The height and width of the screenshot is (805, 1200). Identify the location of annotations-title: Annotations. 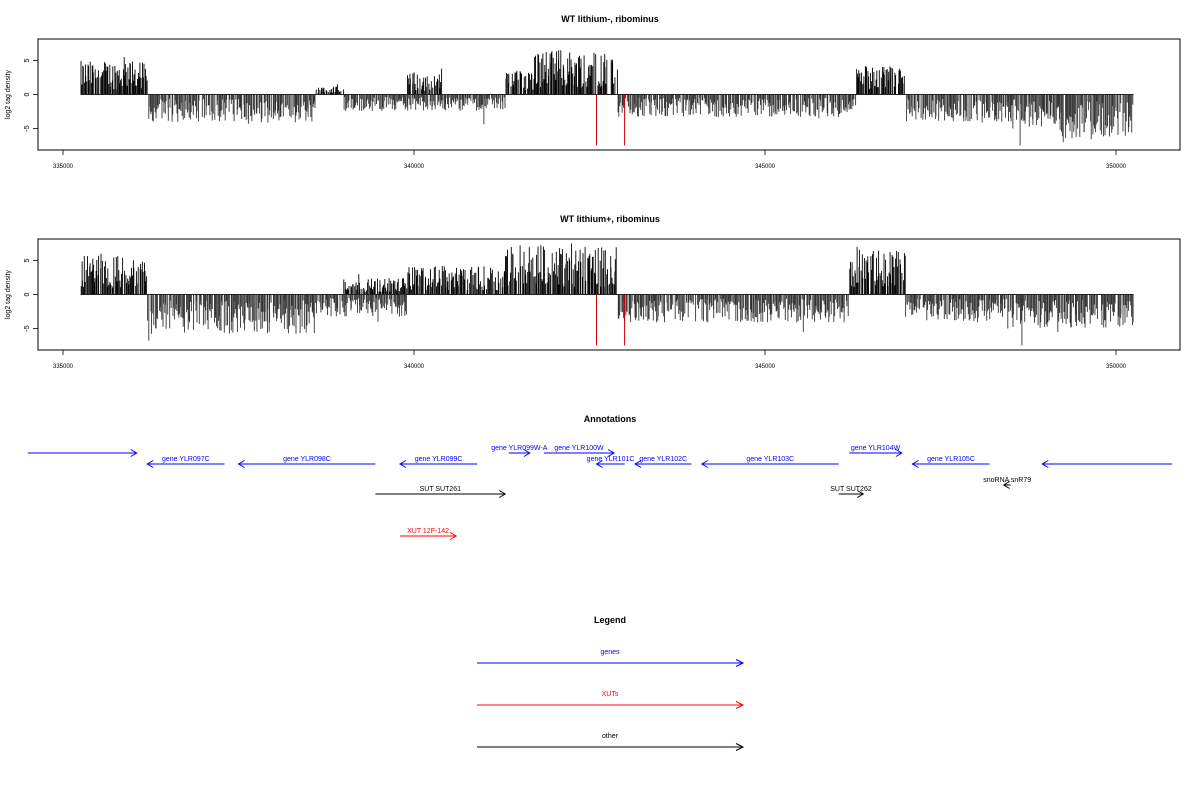
(610, 419).